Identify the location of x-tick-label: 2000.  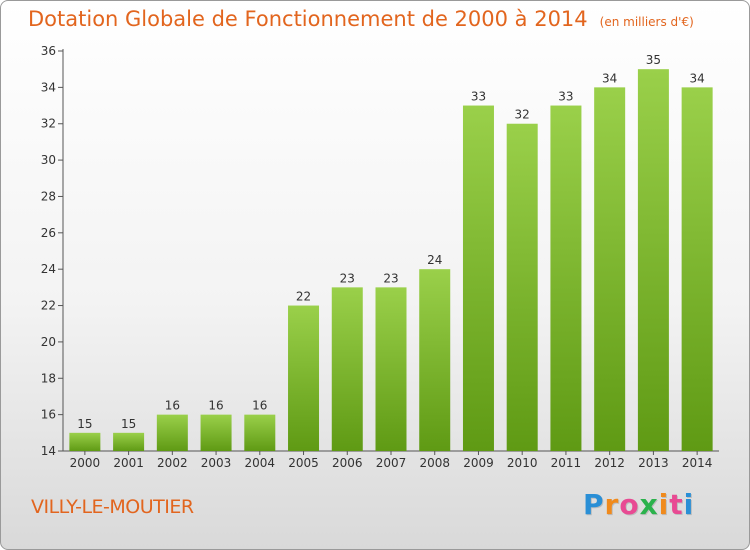
(85, 463).